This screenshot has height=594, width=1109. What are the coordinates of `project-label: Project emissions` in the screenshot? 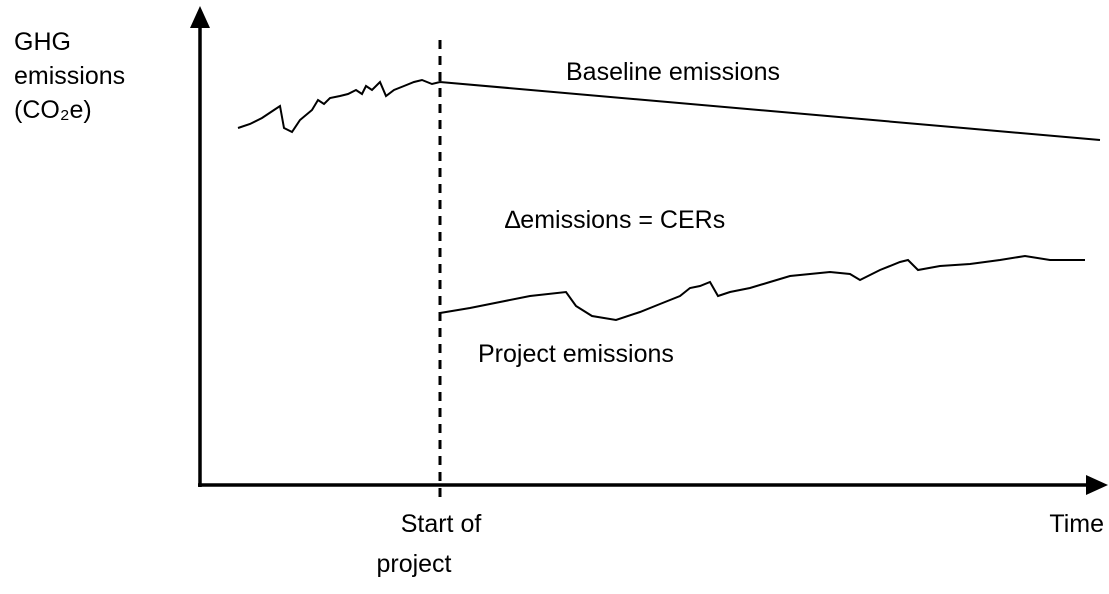 It's located at (576, 354).